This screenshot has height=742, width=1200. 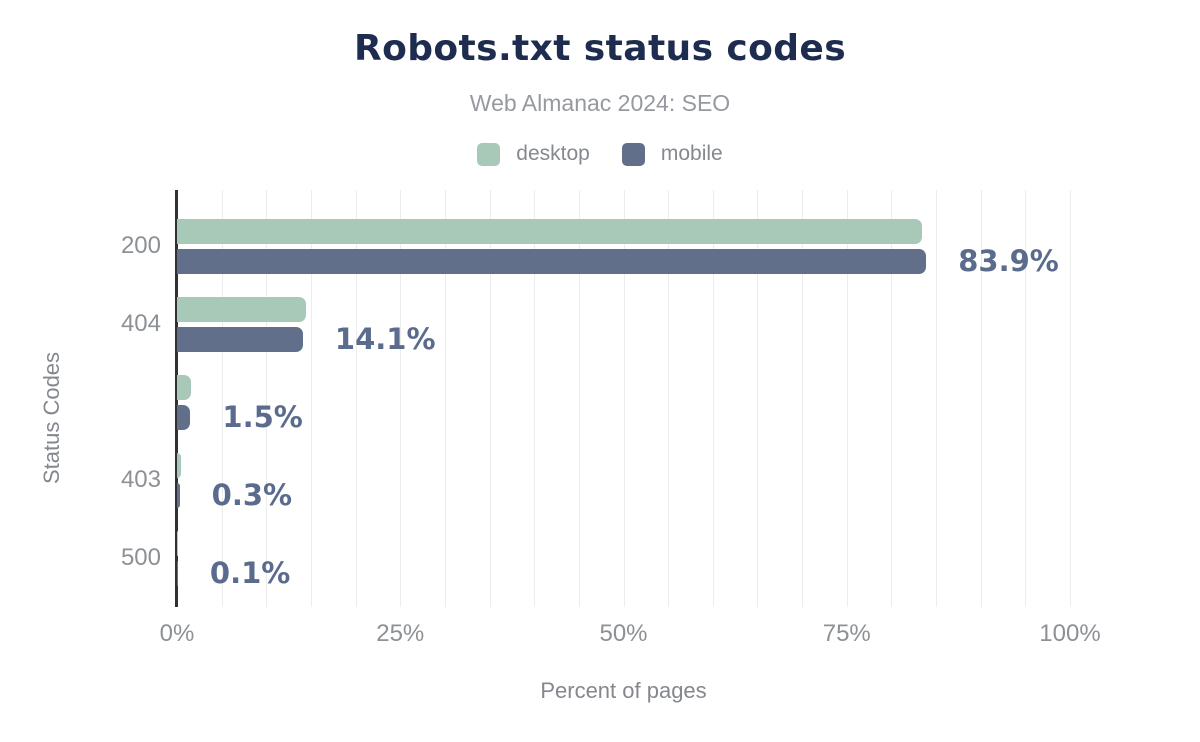 What do you see at coordinates (623, 690) in the screenshot?
I see `x-axis-title: Percent of pages` at bounding box center [623, 690].